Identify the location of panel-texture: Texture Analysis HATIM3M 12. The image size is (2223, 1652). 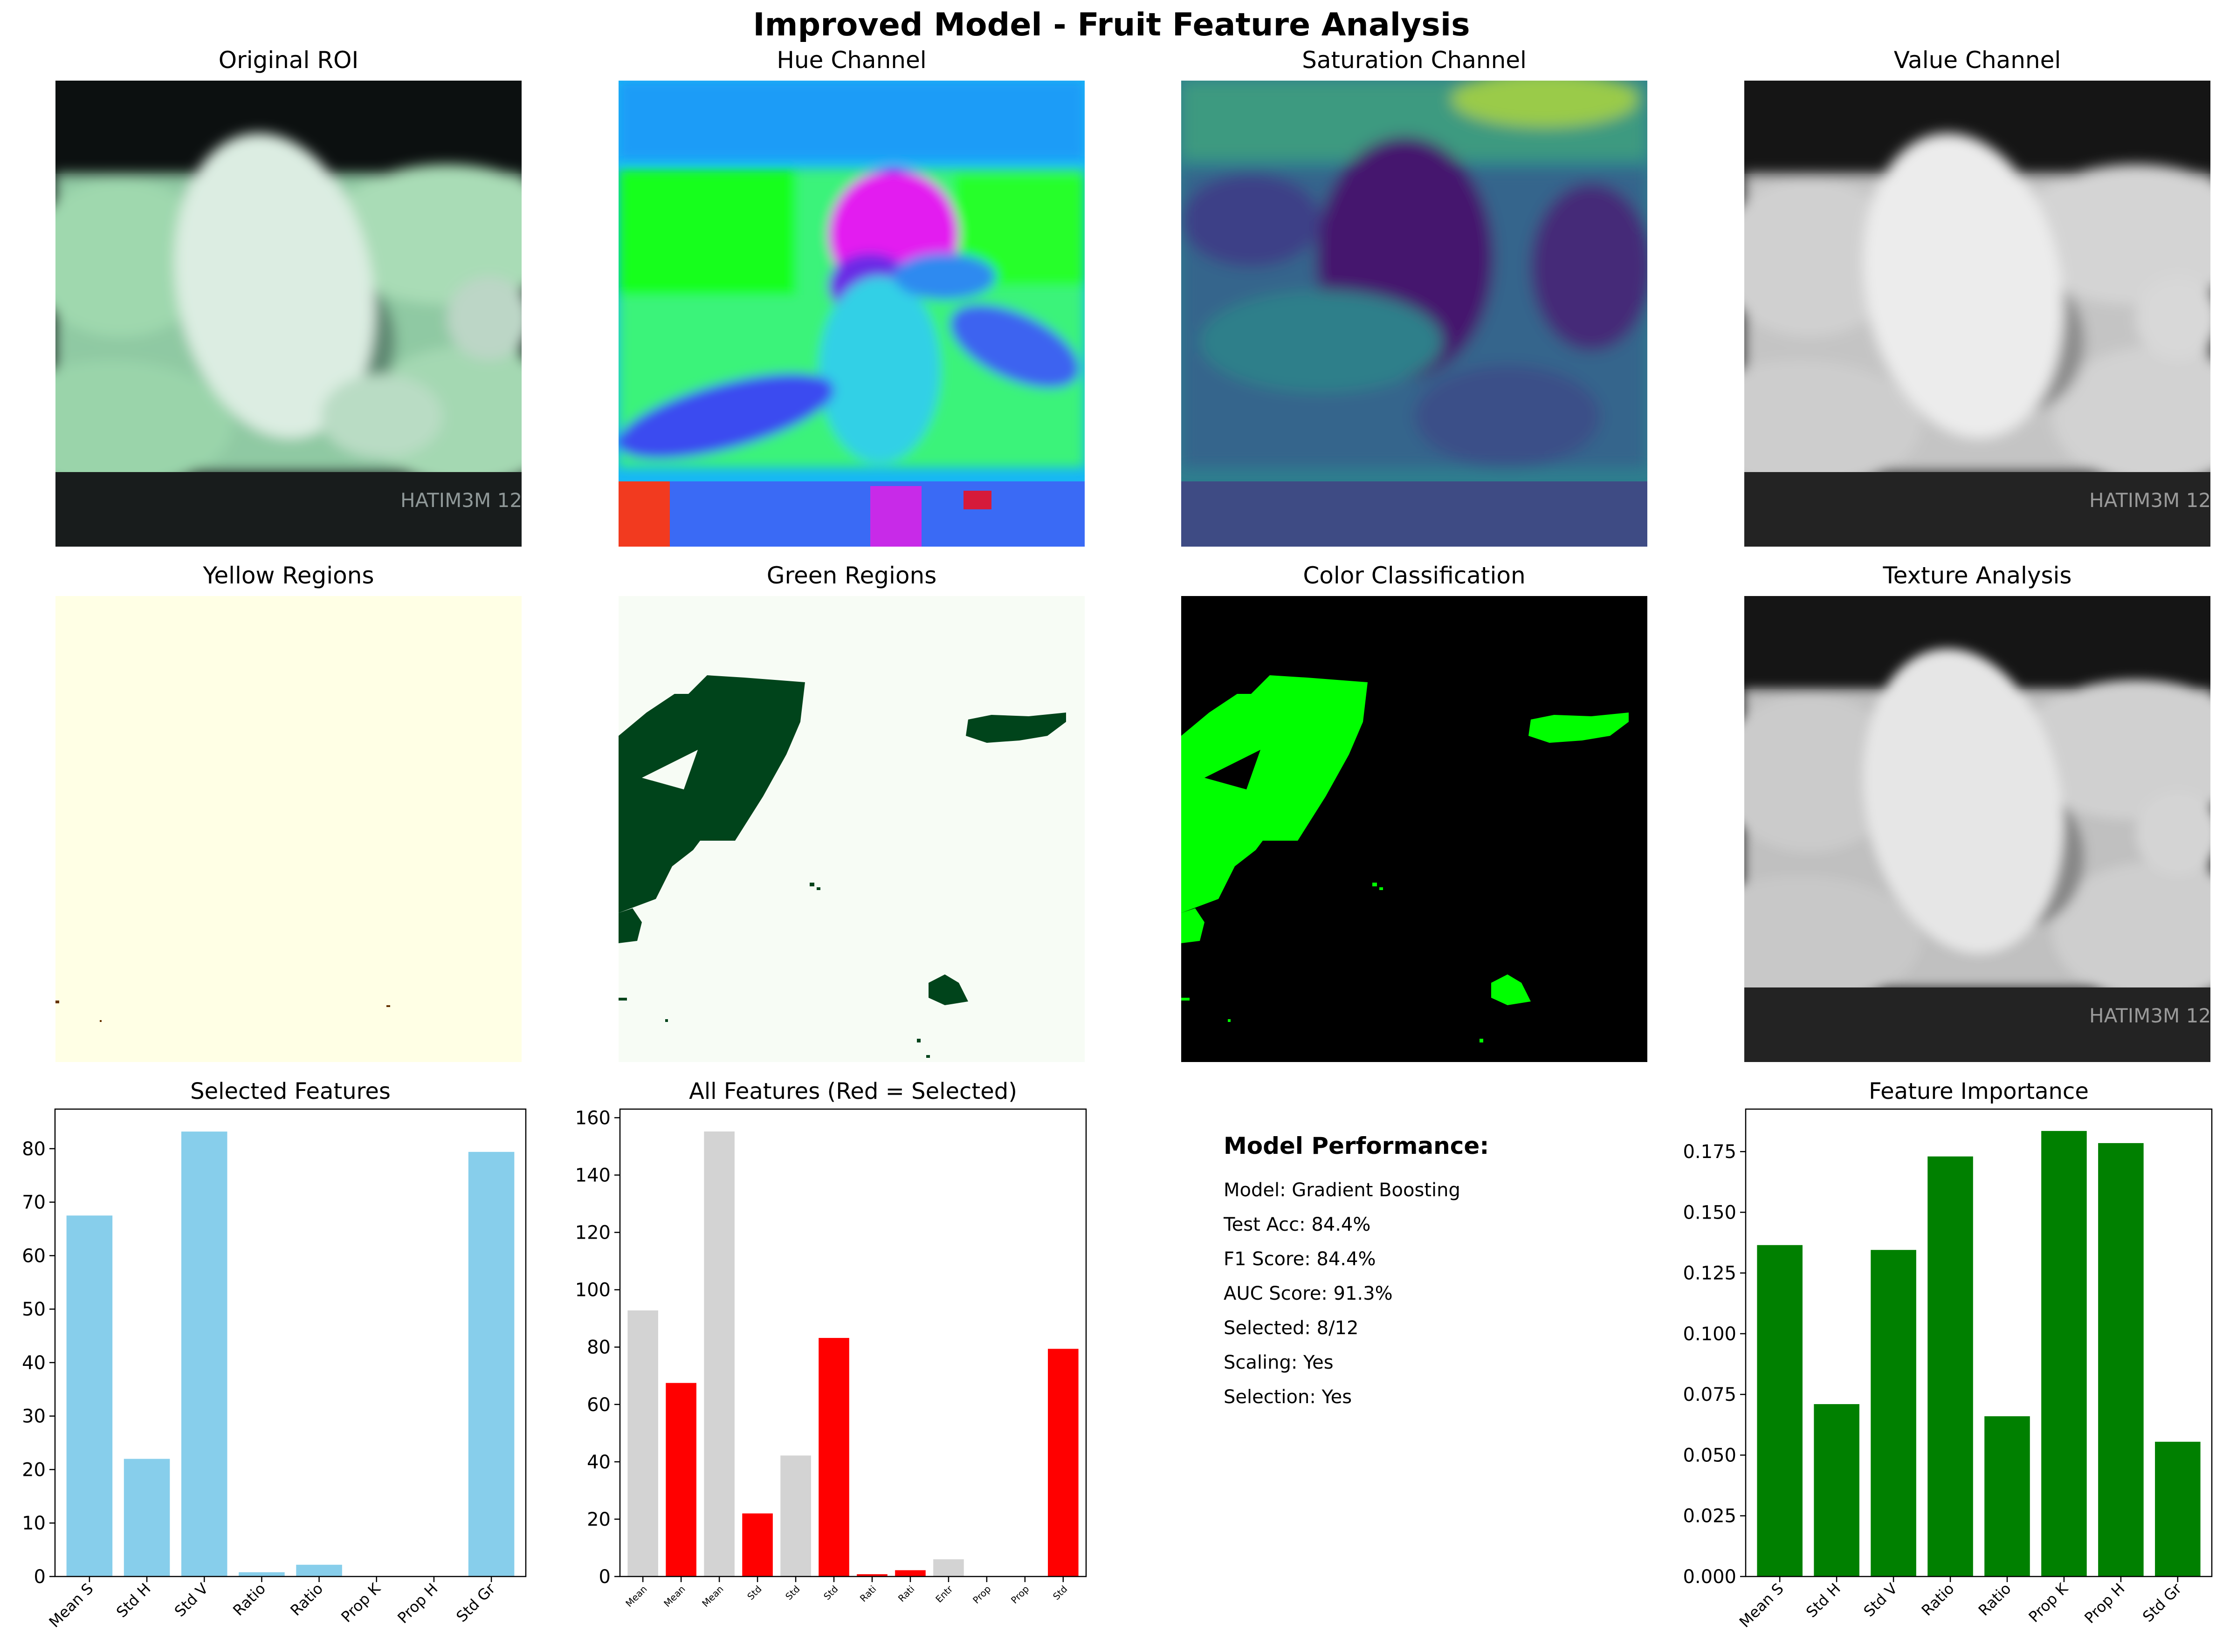
(1977, 812).